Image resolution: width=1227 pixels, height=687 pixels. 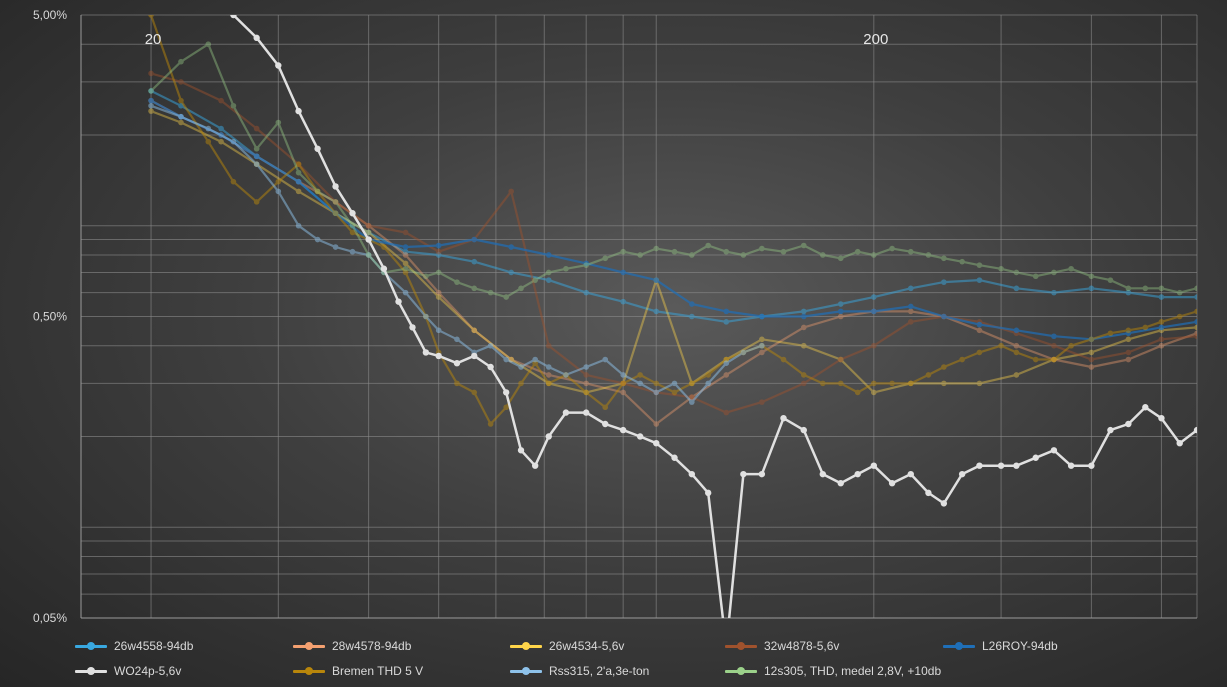 What do you see at coordinates (126, 671) in the screenshot?
I see `legend-item: WO24p-5,6v` at bounding box center [126, 671].